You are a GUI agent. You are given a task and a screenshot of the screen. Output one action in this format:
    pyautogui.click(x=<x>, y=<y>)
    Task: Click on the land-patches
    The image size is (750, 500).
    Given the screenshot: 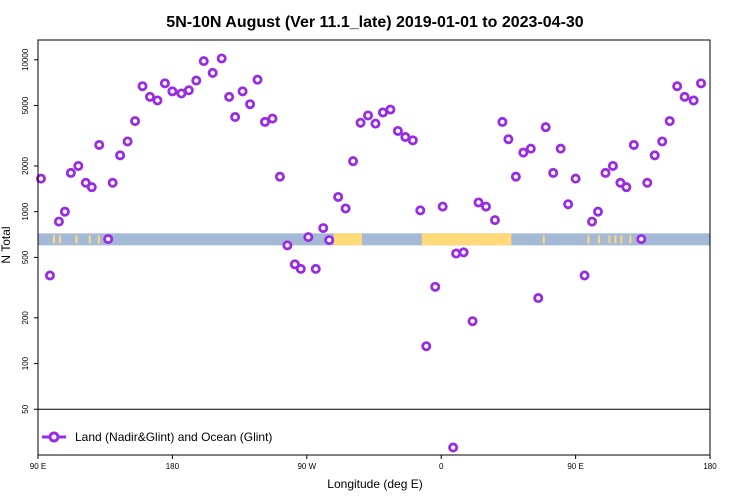 What is the action you would take?
    pyautogui.click(x=342, y=239)
    